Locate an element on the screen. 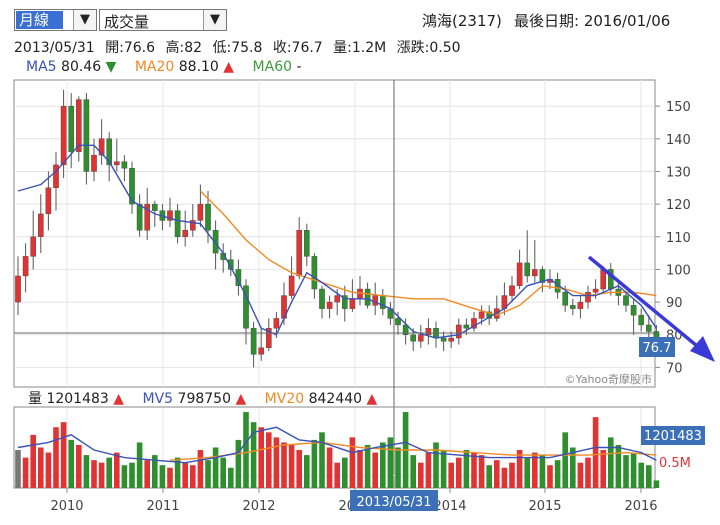 Image resolution: width=720 pixels, height=525 pixels. indicator-select: 成交量 ▼ is located at coordinates (163, 20).